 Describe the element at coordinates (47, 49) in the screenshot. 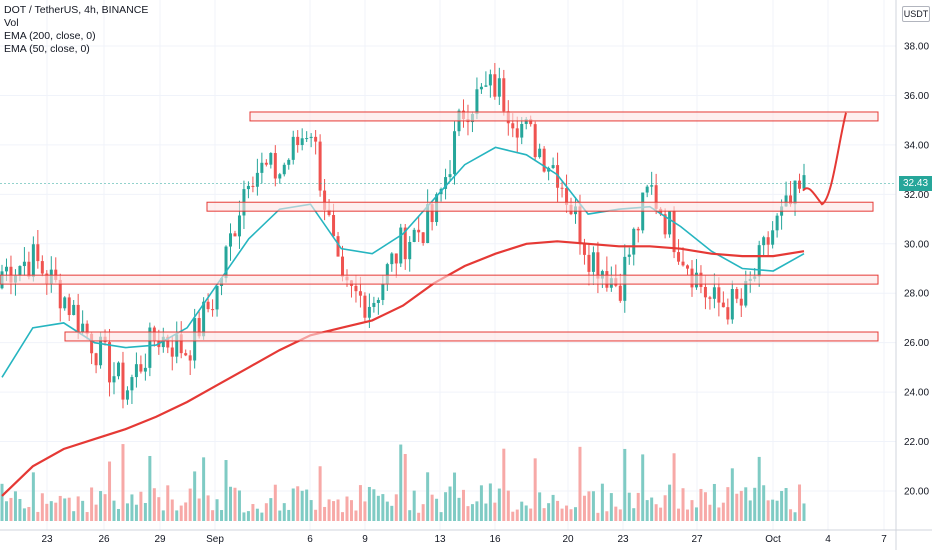

I see `legend-ema50: EMA (50, close, 0)` at that location.